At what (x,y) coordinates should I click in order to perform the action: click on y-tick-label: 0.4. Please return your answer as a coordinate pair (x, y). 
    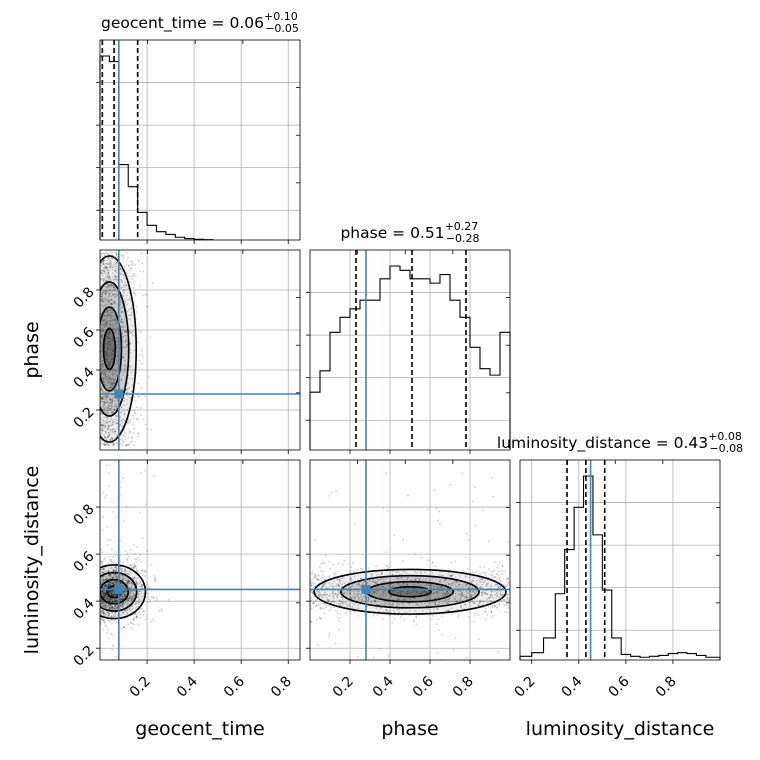
    Looking at the image, I should click on (84, 377).